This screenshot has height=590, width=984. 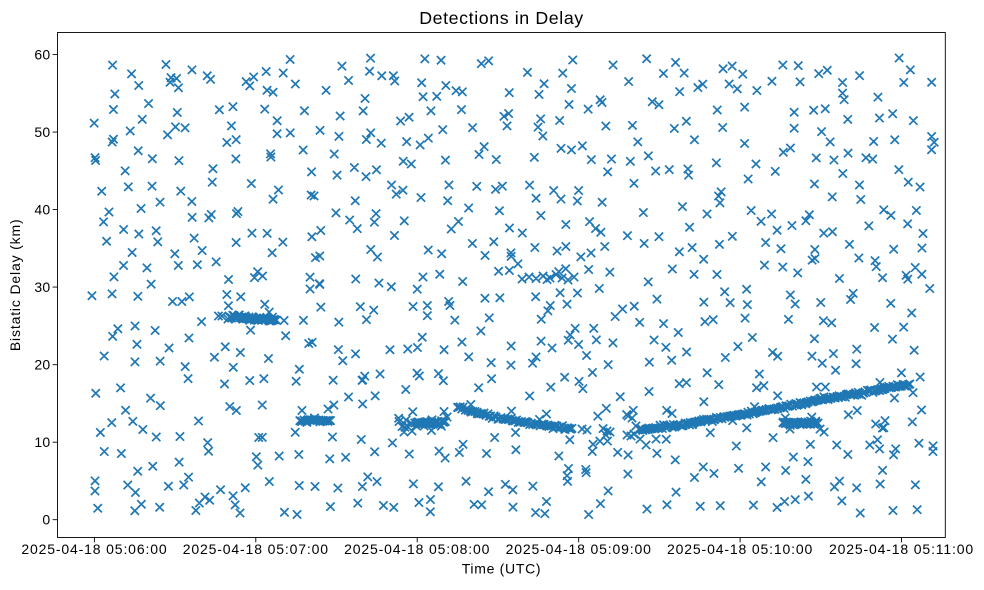 What do you see at coordinates (740, 549) in the screenshot?
I see `svg-text: 2025-04-18 05:10:00` at bounding box center [740, 549].